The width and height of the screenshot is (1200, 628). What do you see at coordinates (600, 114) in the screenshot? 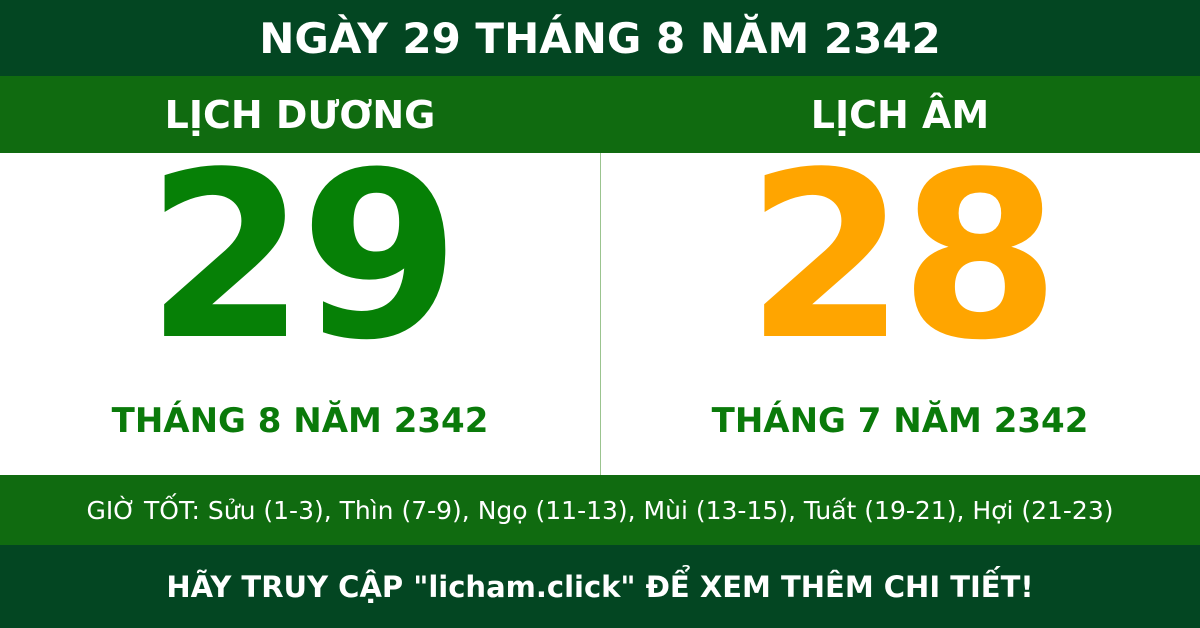
I see `calendar-headers: LỊCH DƯƠNG LỊCH ÂM` at bounding box center [600, 114].